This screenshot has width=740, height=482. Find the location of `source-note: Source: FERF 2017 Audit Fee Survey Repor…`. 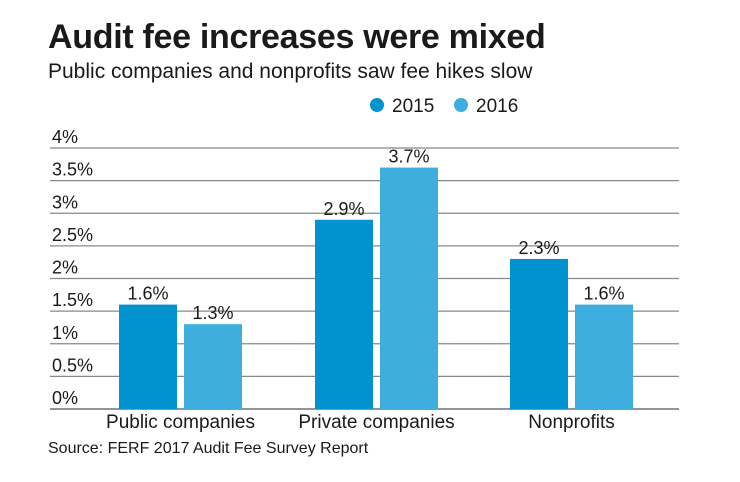

source-note: Source: FERF 2017 Audit Fee Survey Repor… is located at coordinates (208, 448).